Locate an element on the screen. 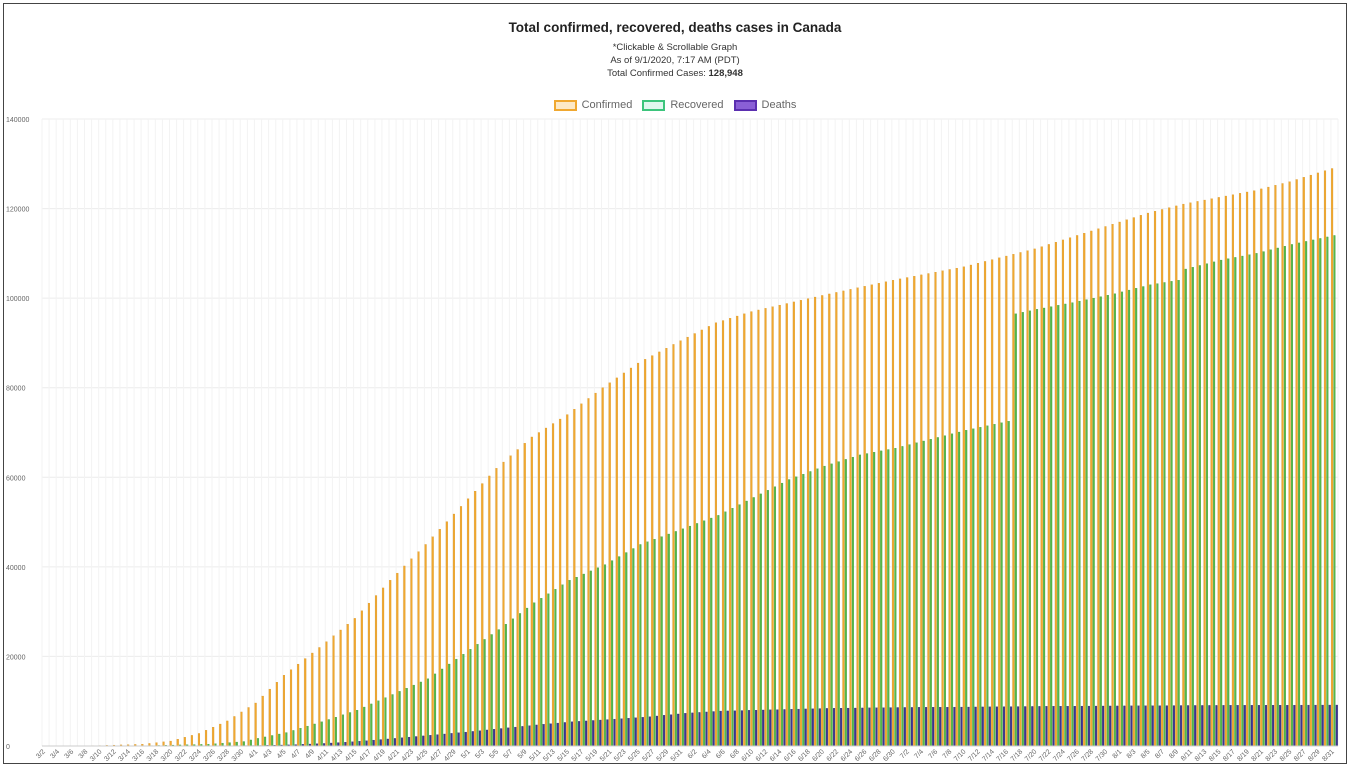 The image size is (1352, 767). x-tick-label: 3/16 is located at coordinates (139, 755).